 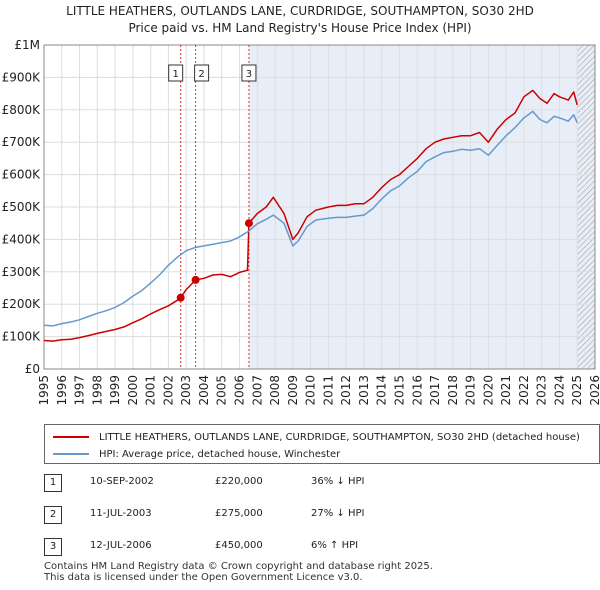 I want to click on transaction-hpi-diff: 36% ↓ HPI, so click(x=338, y=481).